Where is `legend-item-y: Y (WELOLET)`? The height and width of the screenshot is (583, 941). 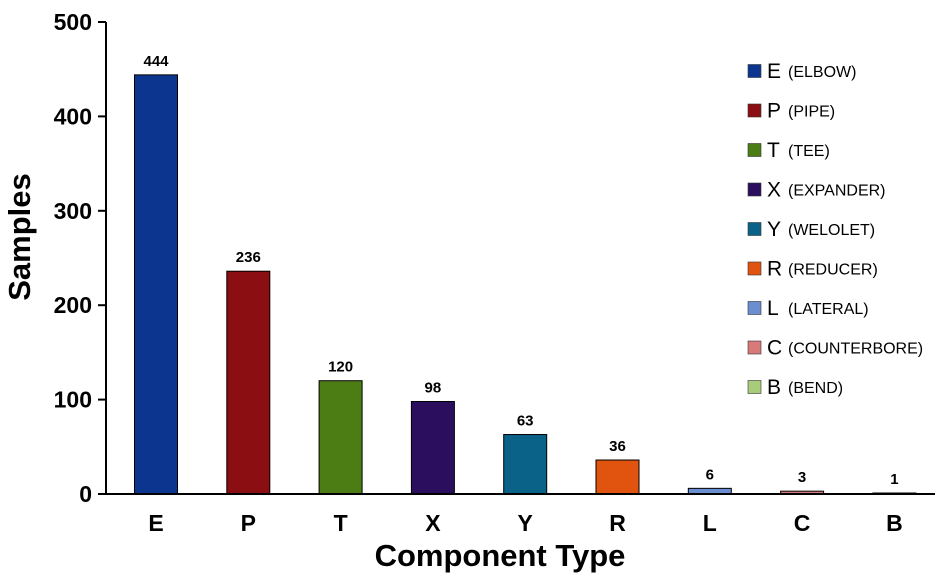
legend-item-y: Y (WELOLET) is located at coordinates (811, 229).